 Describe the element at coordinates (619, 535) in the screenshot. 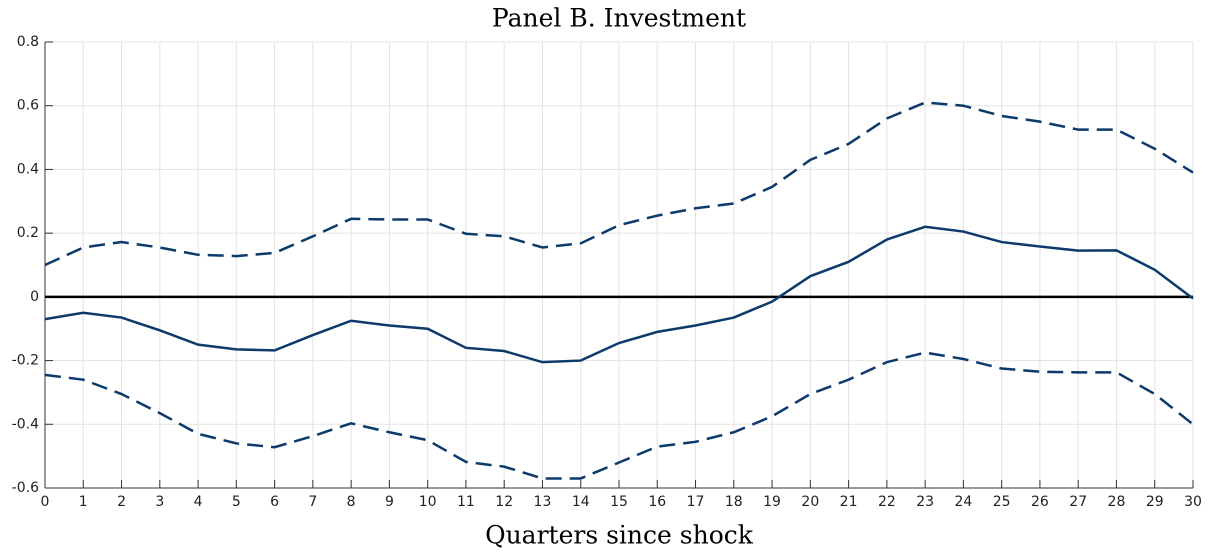

I see `x-axis-label: Quarters since shock` at that location.